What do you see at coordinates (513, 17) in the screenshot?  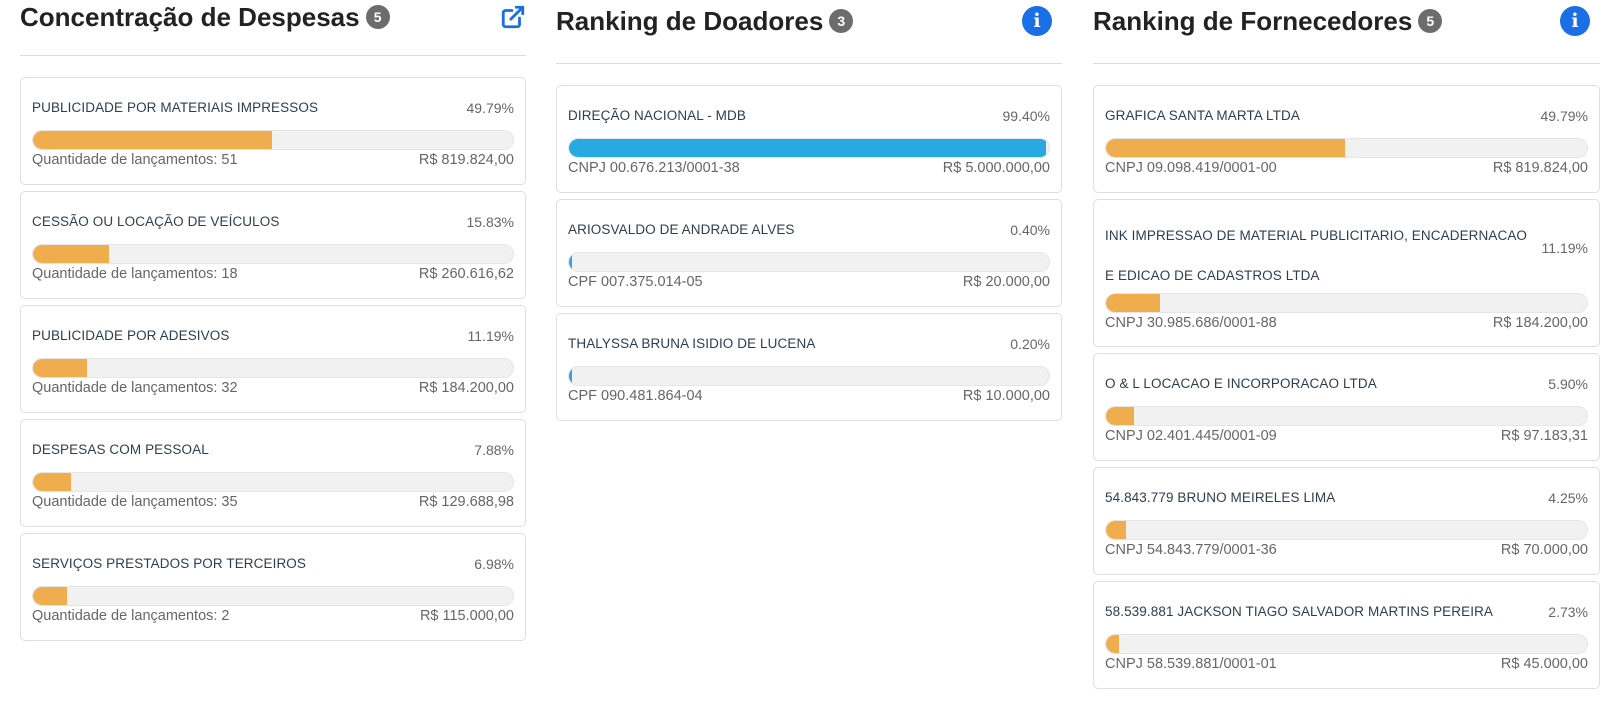 I see `external-link-icon` at bounding box center [513, 17].